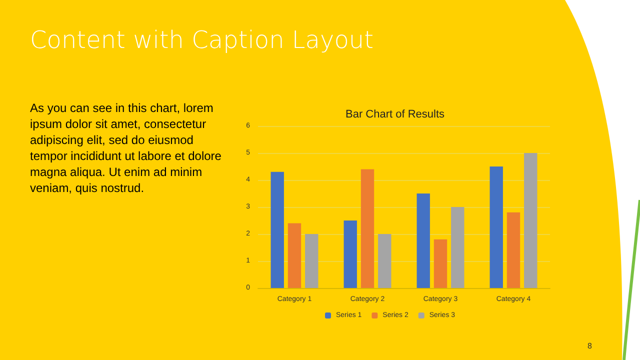  I want to click on chart-title: Bar Chart of Results, so click(395, 114).